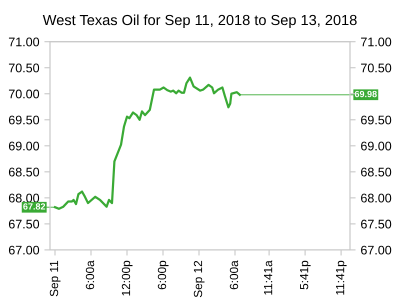  I want to click on y-tick-label: 69.50, so click(24, 120).